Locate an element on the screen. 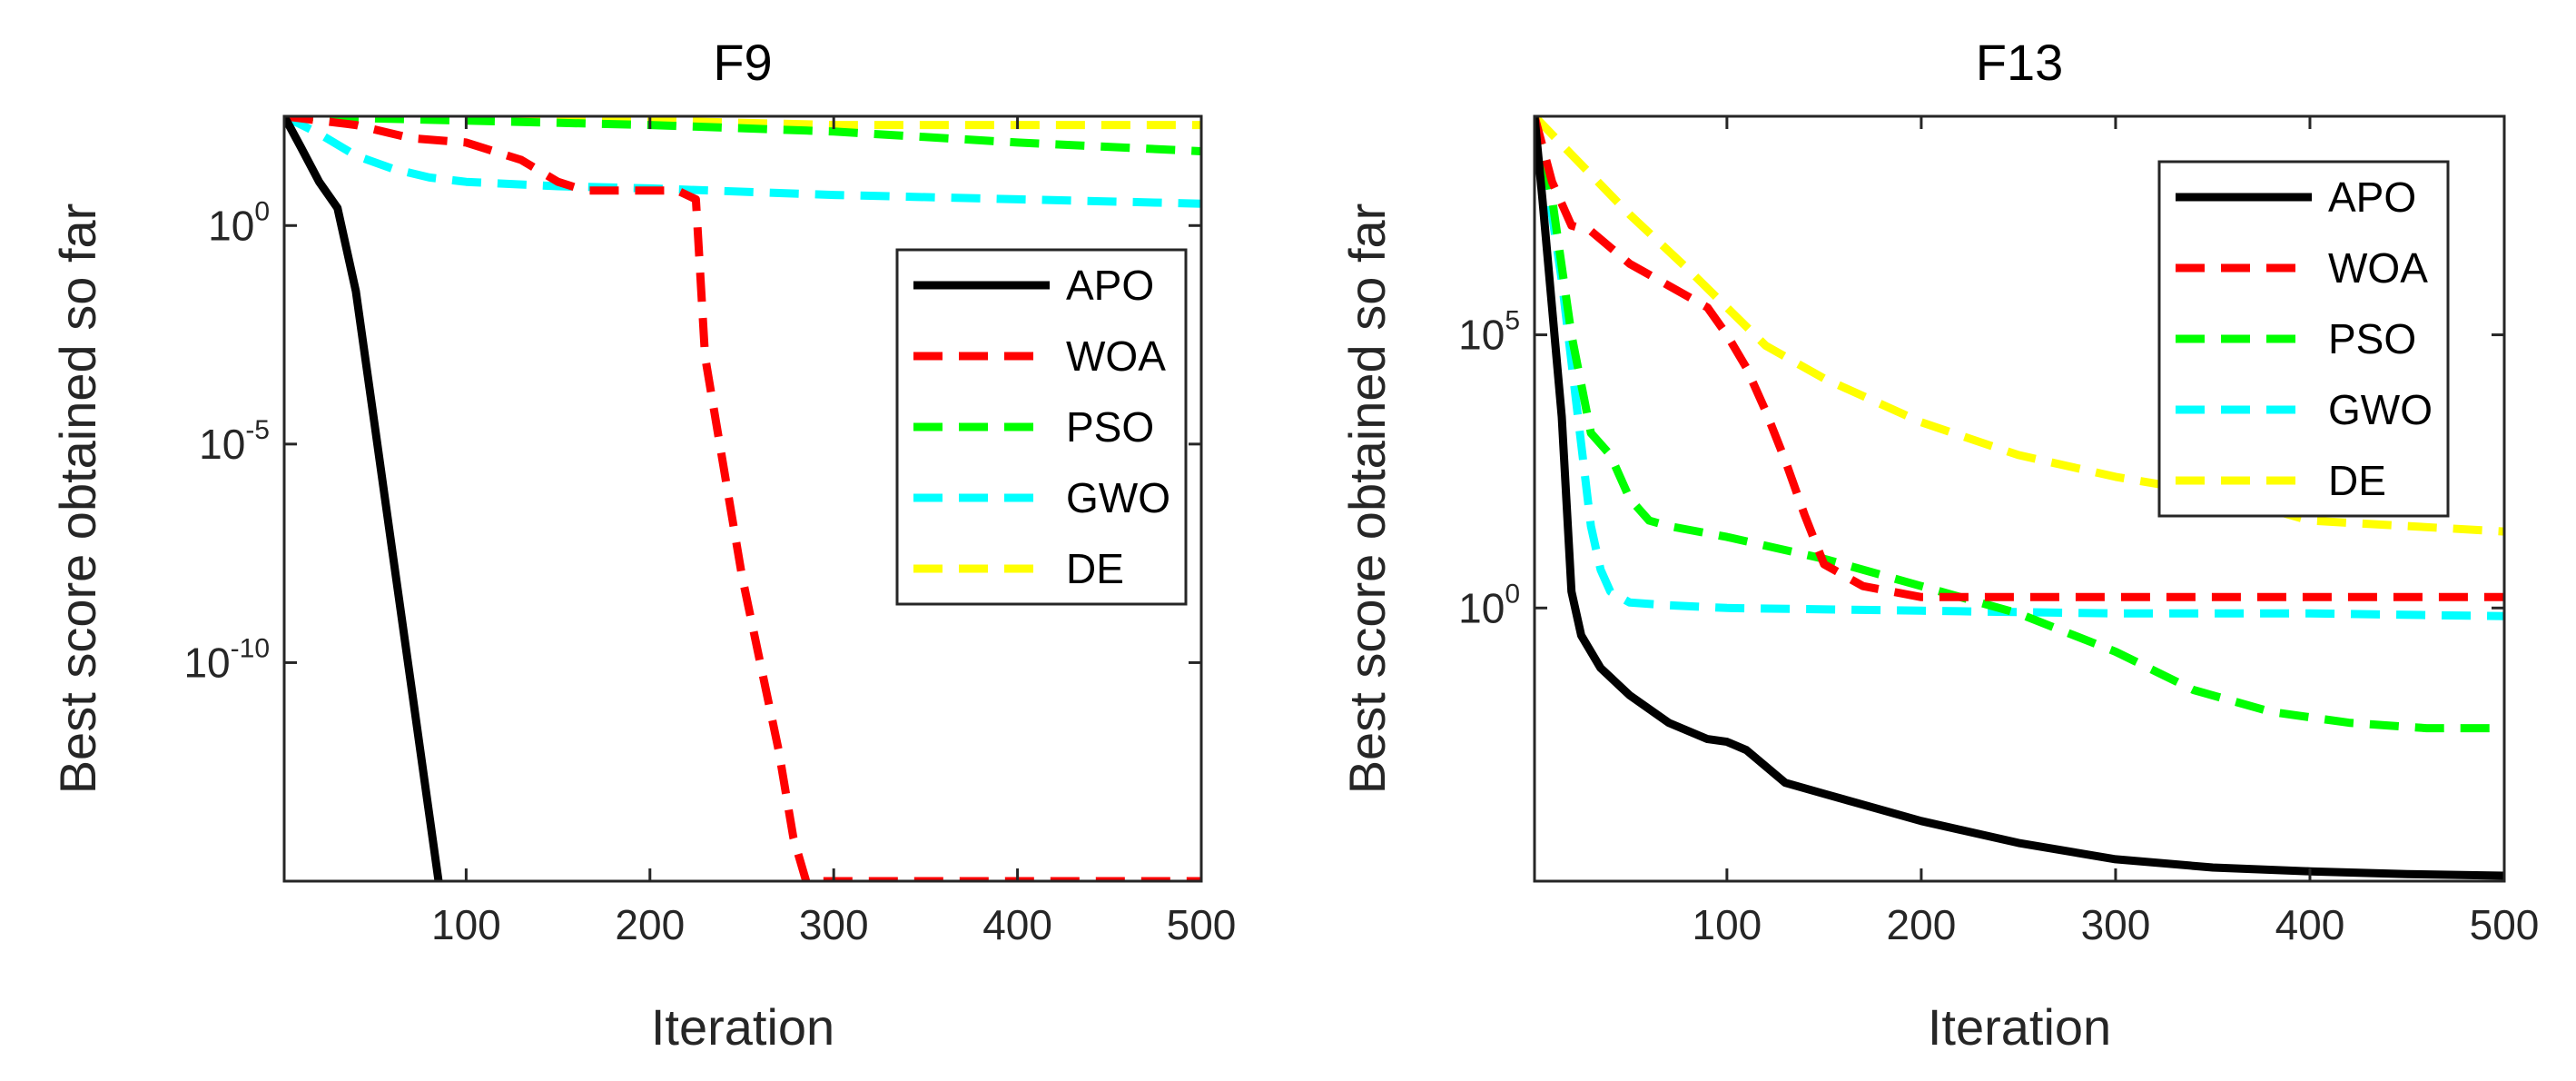 The width and height of the screenshot is (2576, 1081). f9-legend-label-gwo: GWO is located at coordinates (1118, 497).